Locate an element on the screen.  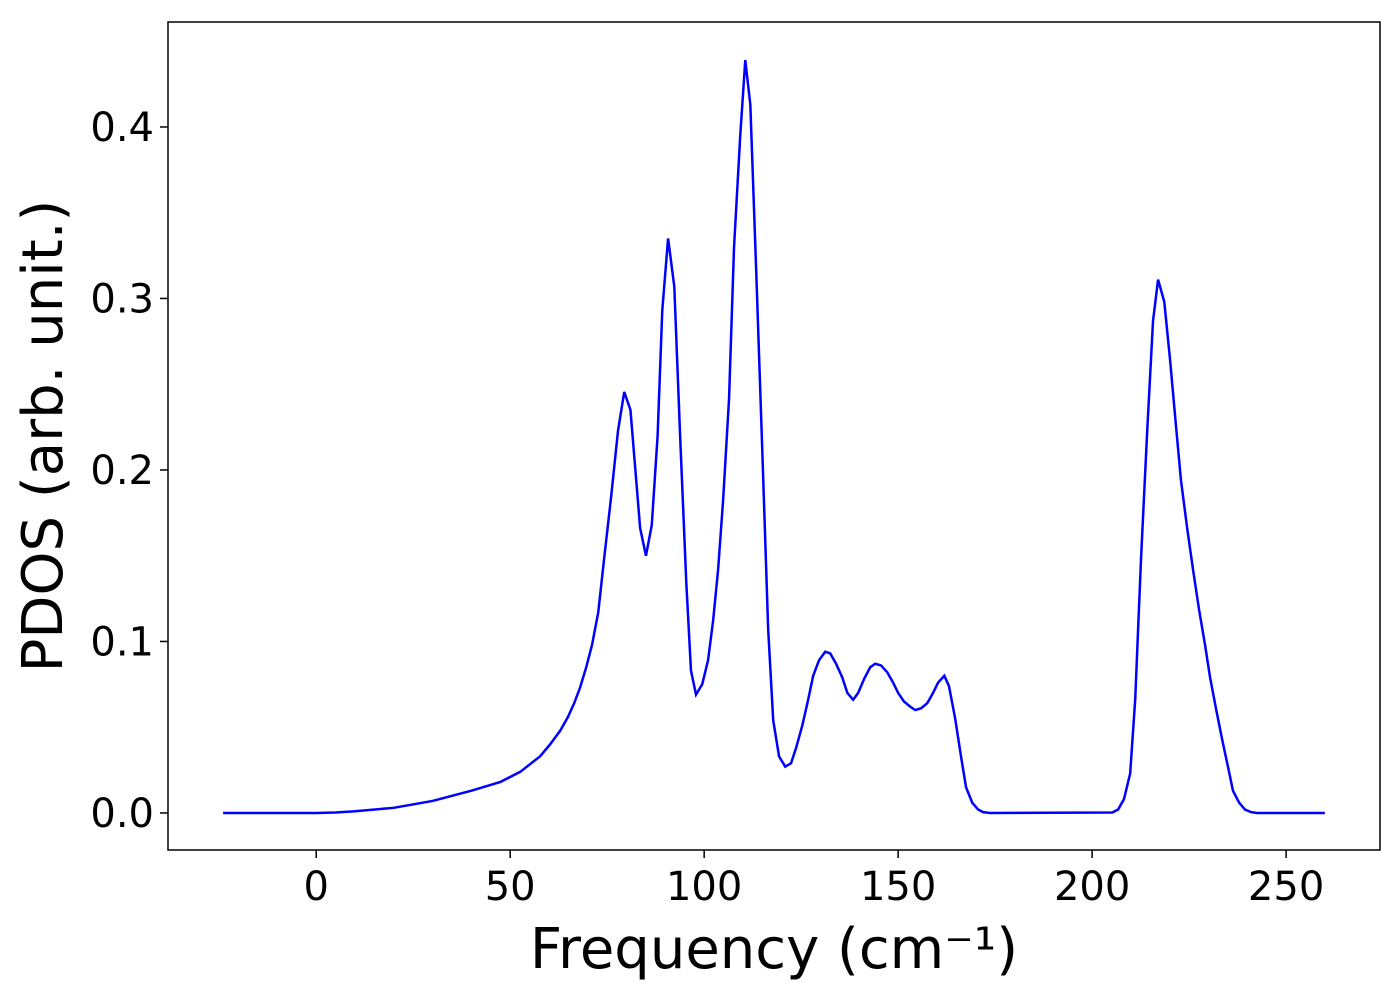
x-axis-label: Frequency (cm⁻¹) is located at coordinates (774, 949).